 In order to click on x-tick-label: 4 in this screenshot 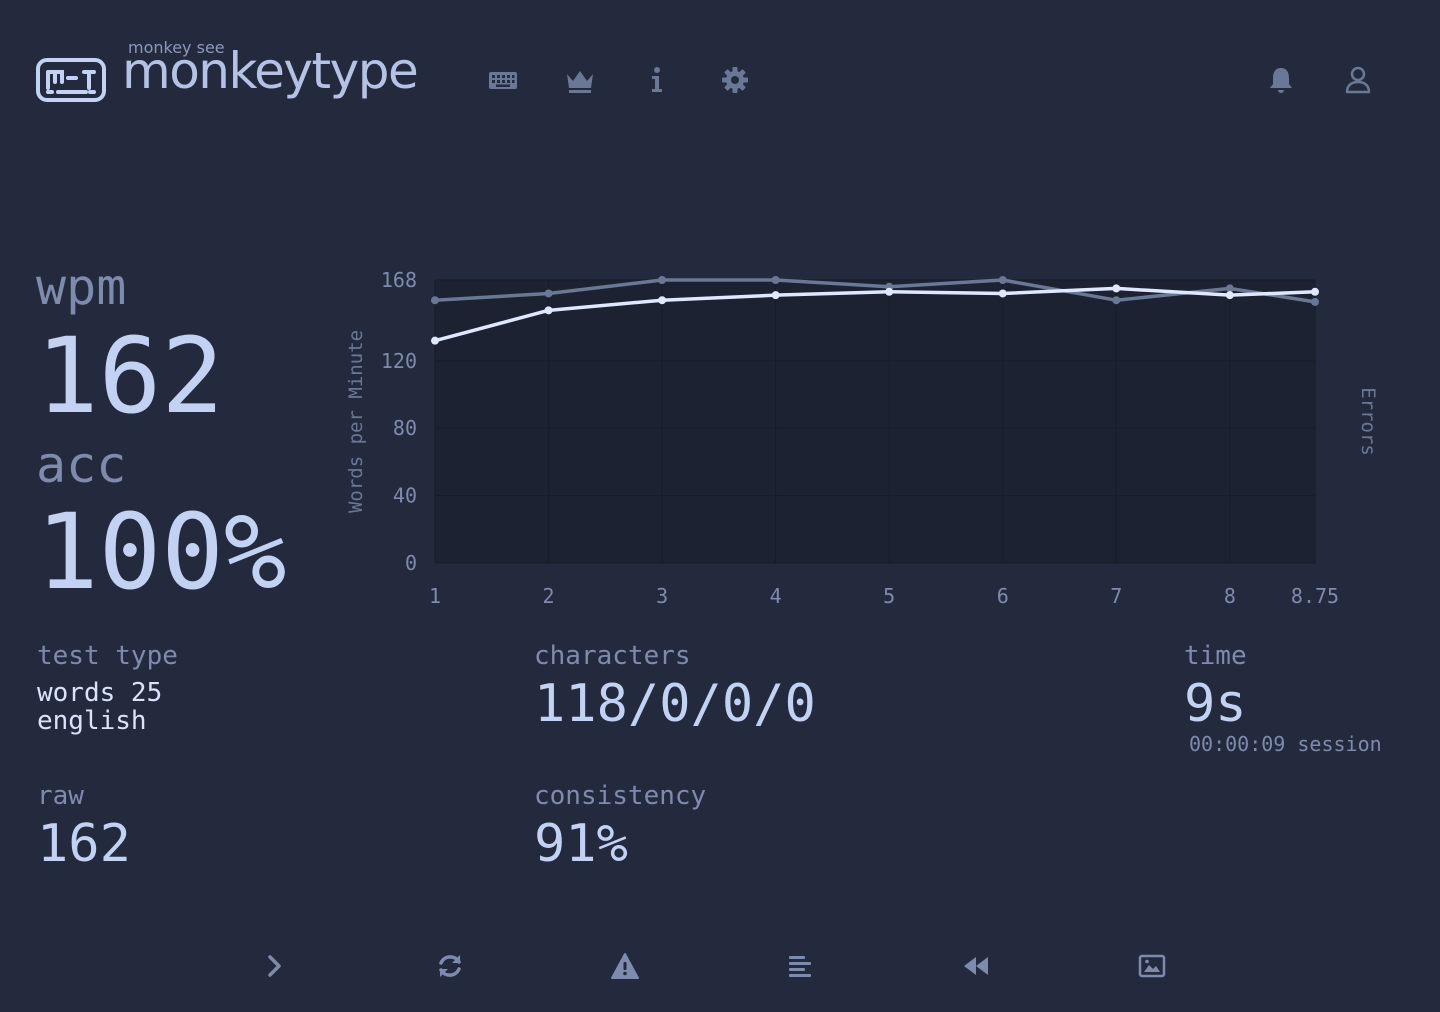, I will do `click(776, 596)`.